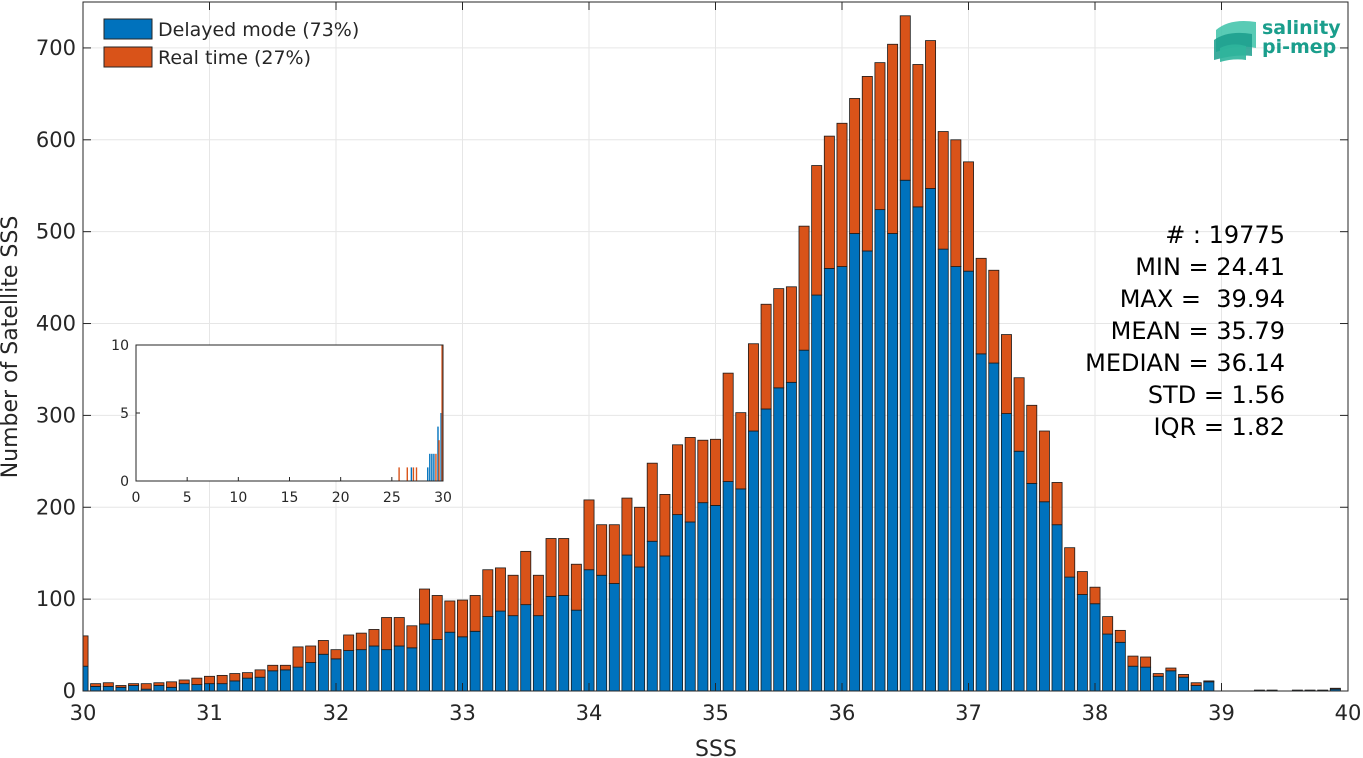  What do you see at coordinates (56, 507) in the screenshot?
I see `y-tick-label: 200` at bounding box center [56, 507].